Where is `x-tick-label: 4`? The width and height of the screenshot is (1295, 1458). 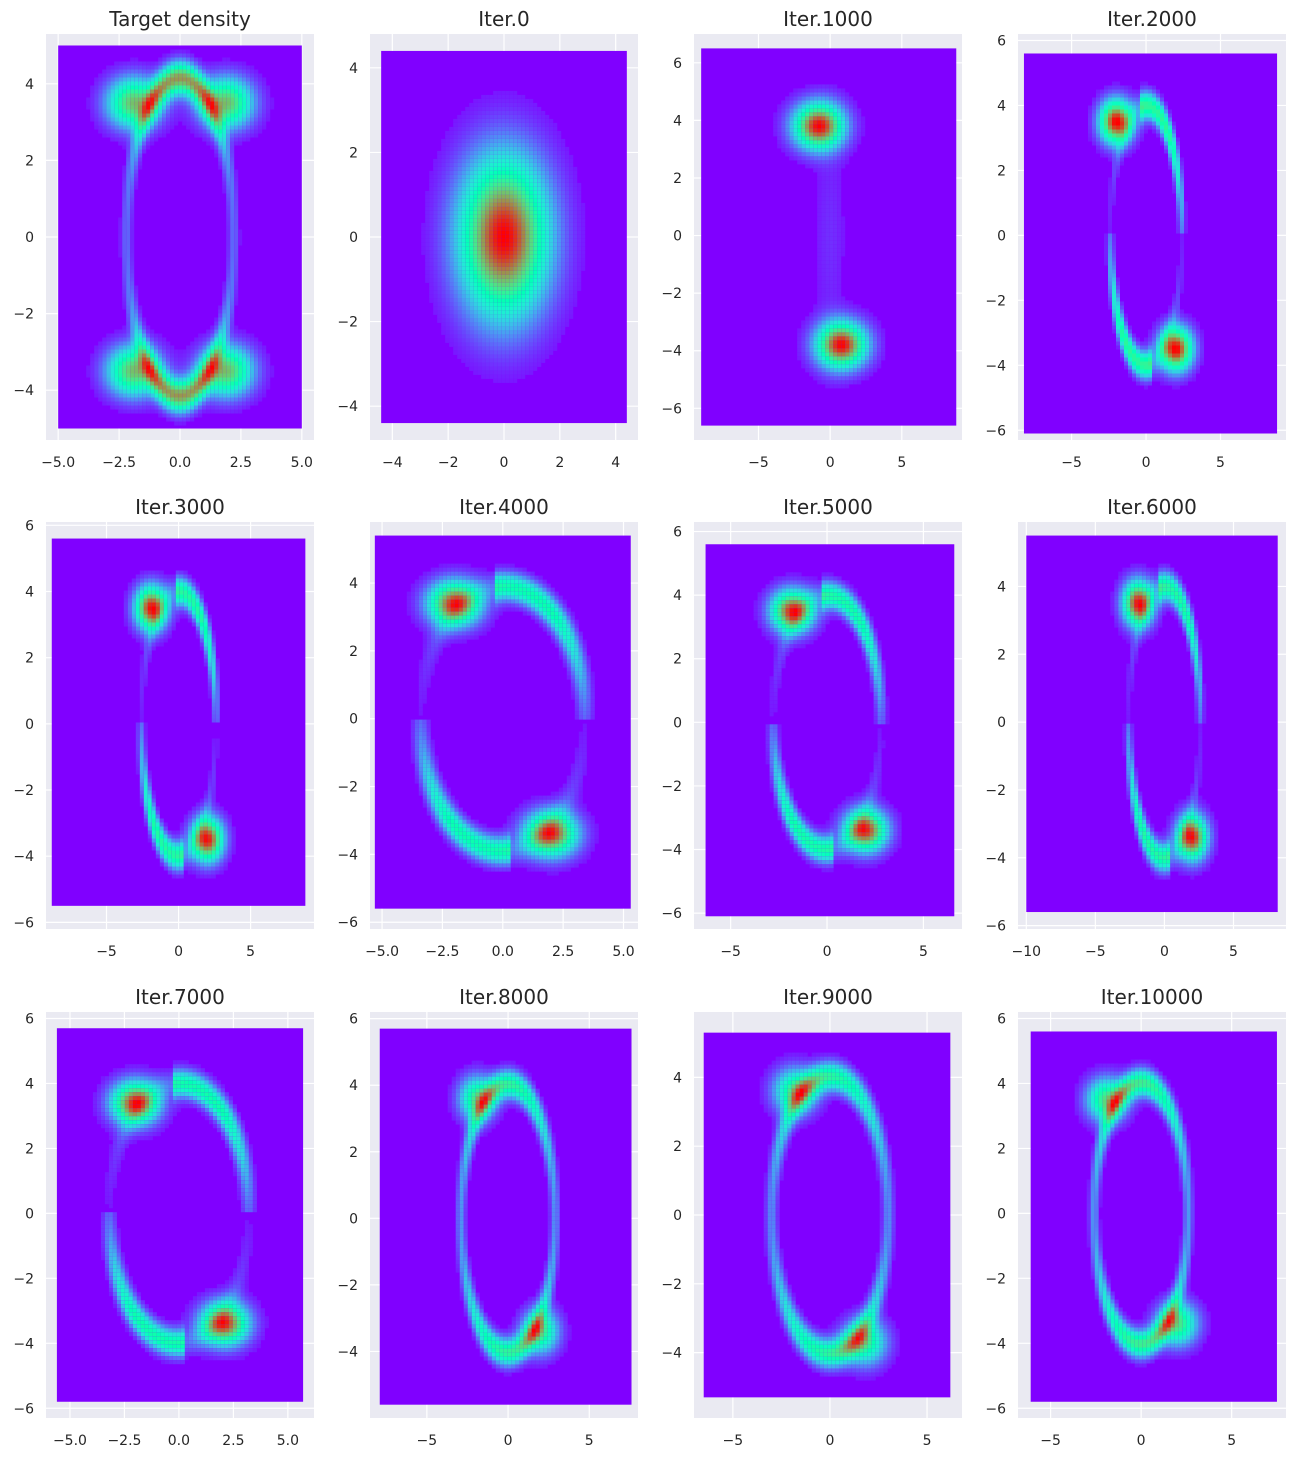
x-tick-label: 4 is located at coordinates (615, 463).